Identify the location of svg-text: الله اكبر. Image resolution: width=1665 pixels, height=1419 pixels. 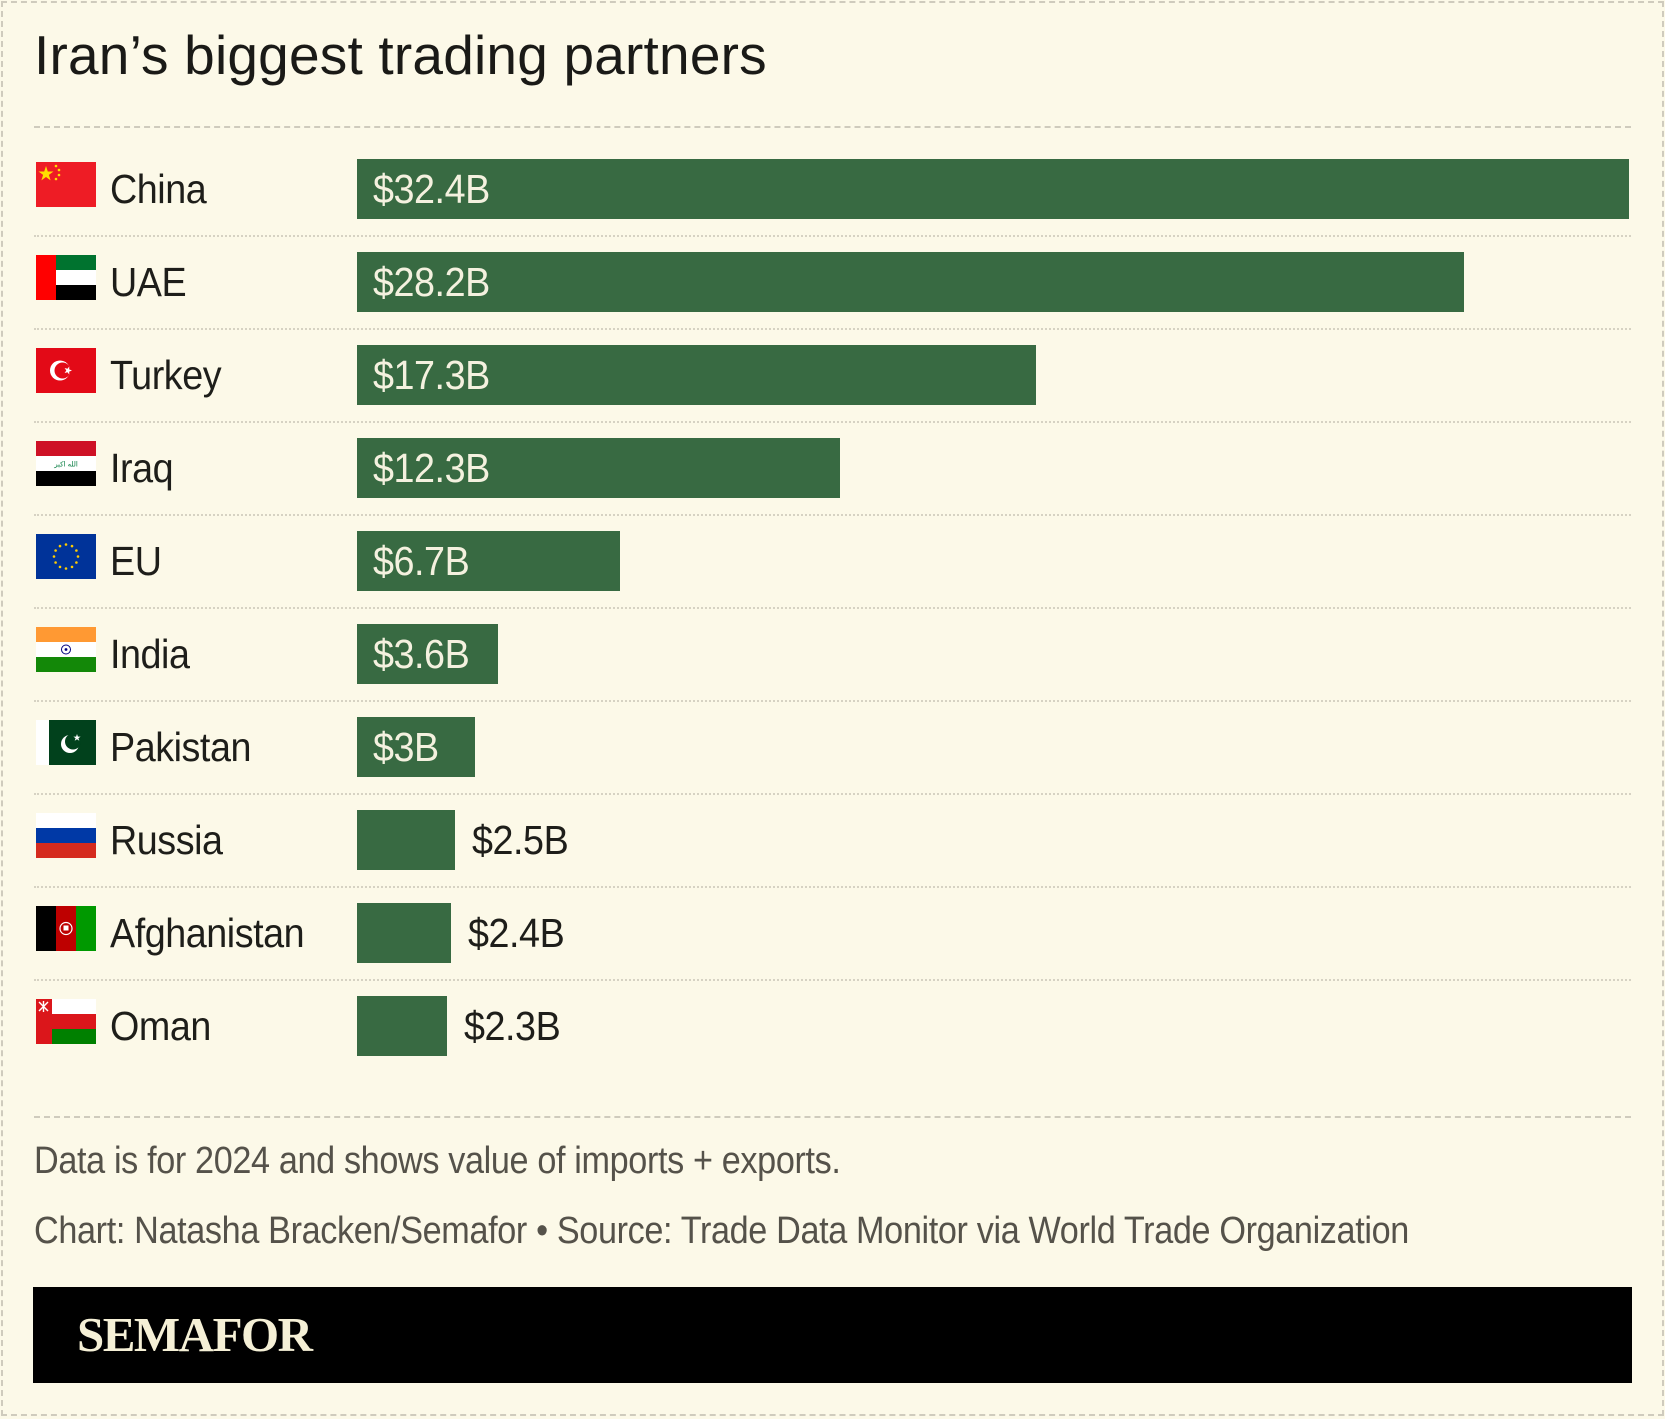
(65, 465).